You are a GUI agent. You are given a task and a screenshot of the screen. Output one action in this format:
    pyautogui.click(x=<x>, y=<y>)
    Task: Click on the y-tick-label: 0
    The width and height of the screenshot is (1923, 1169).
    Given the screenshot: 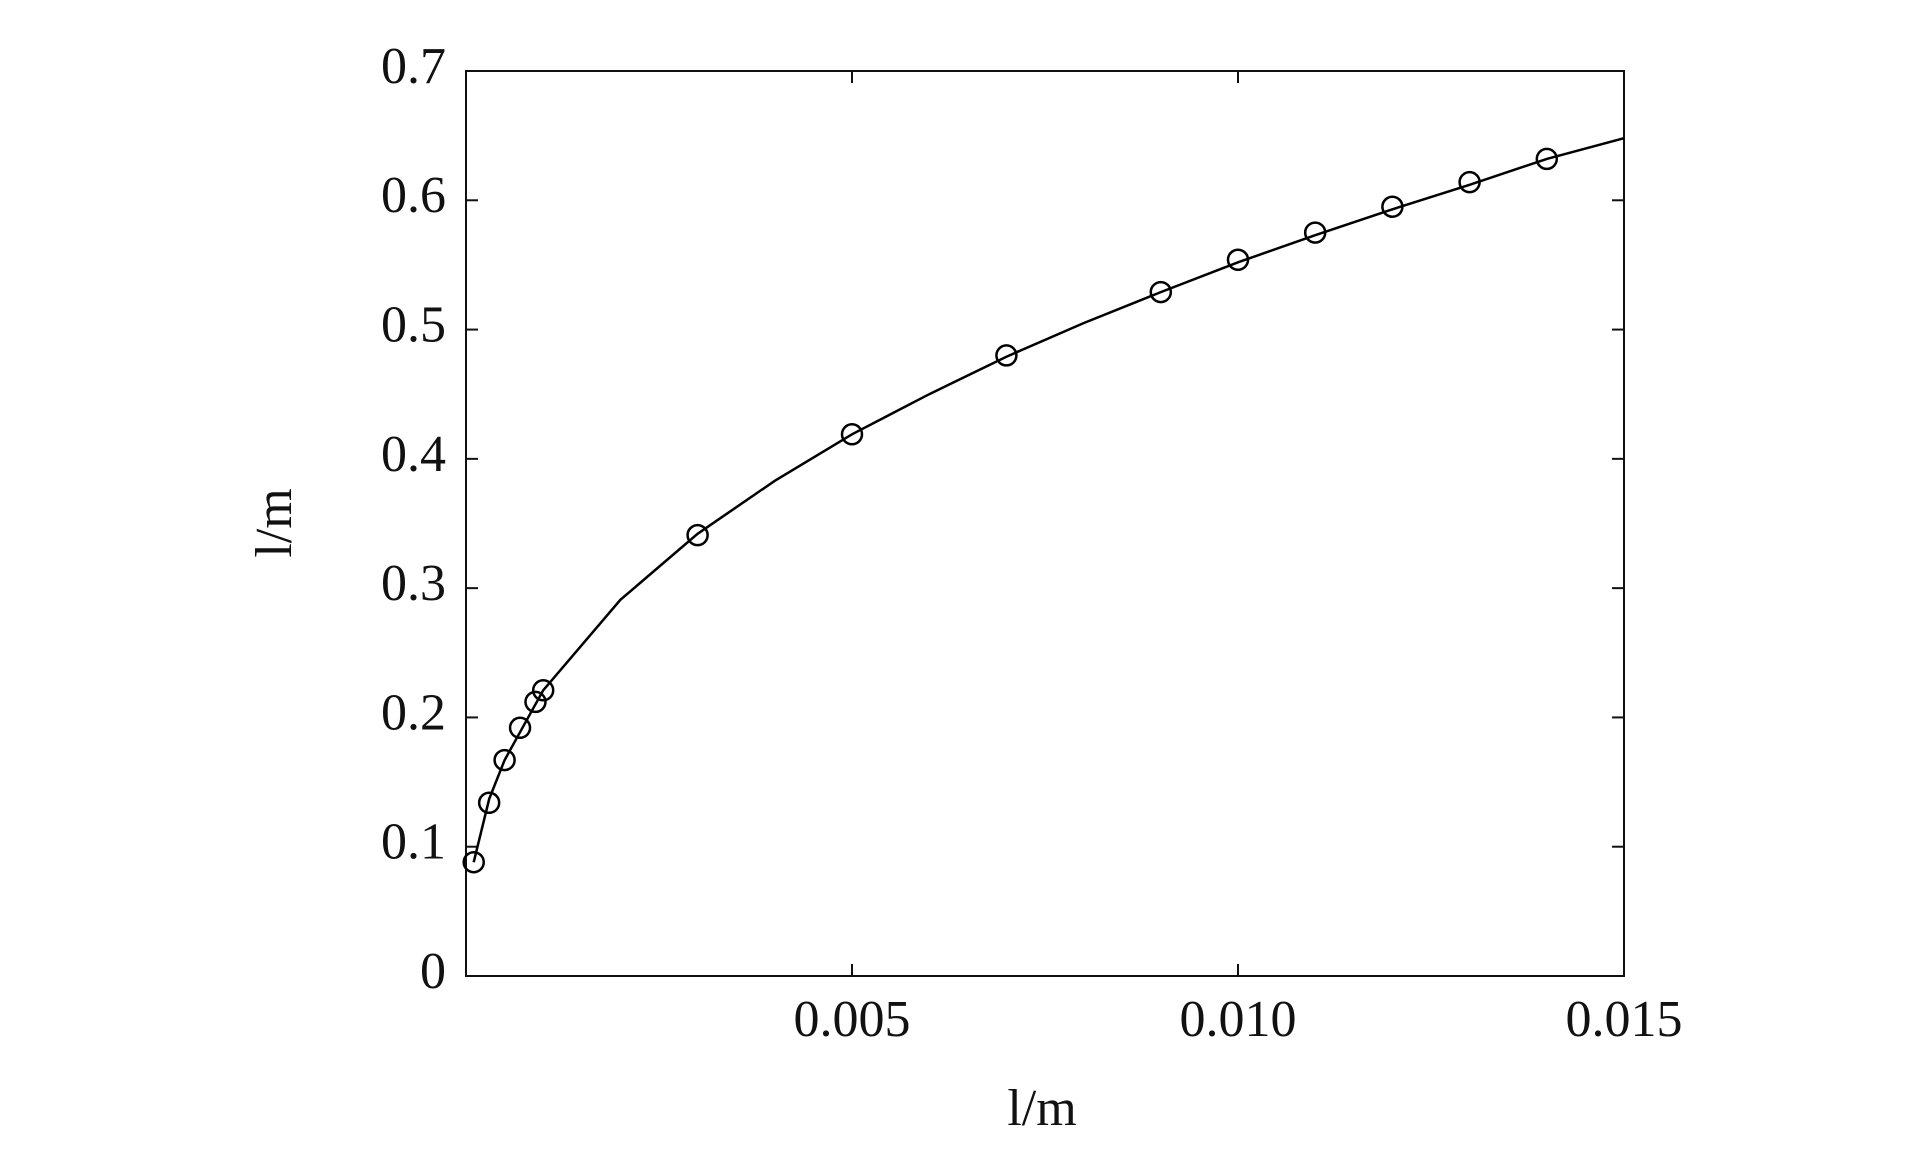 What is the action you would take?
    pyautogui.click(x=433, y=971)
    